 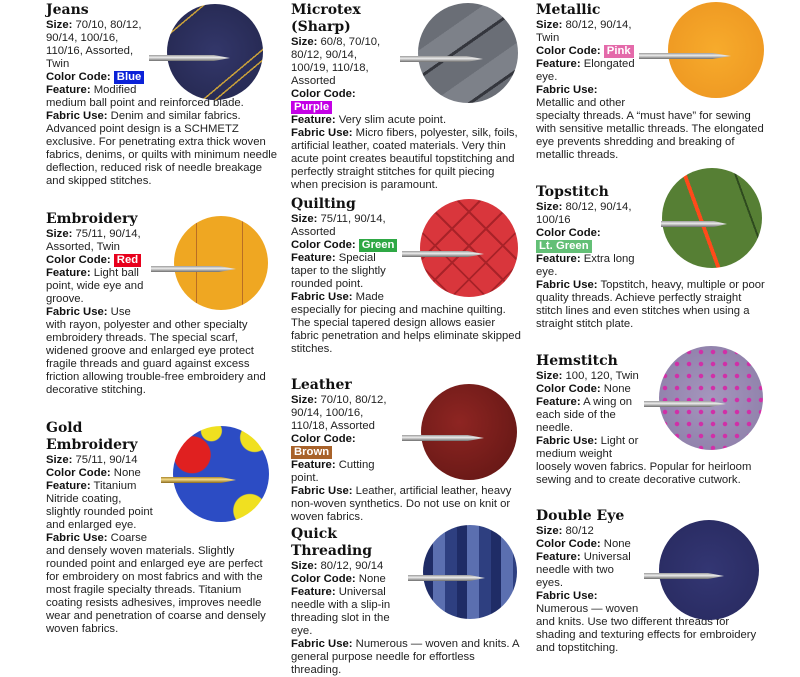 I want to click on feature-line: Feature: Extra long eye., so click(x=585, y=265).